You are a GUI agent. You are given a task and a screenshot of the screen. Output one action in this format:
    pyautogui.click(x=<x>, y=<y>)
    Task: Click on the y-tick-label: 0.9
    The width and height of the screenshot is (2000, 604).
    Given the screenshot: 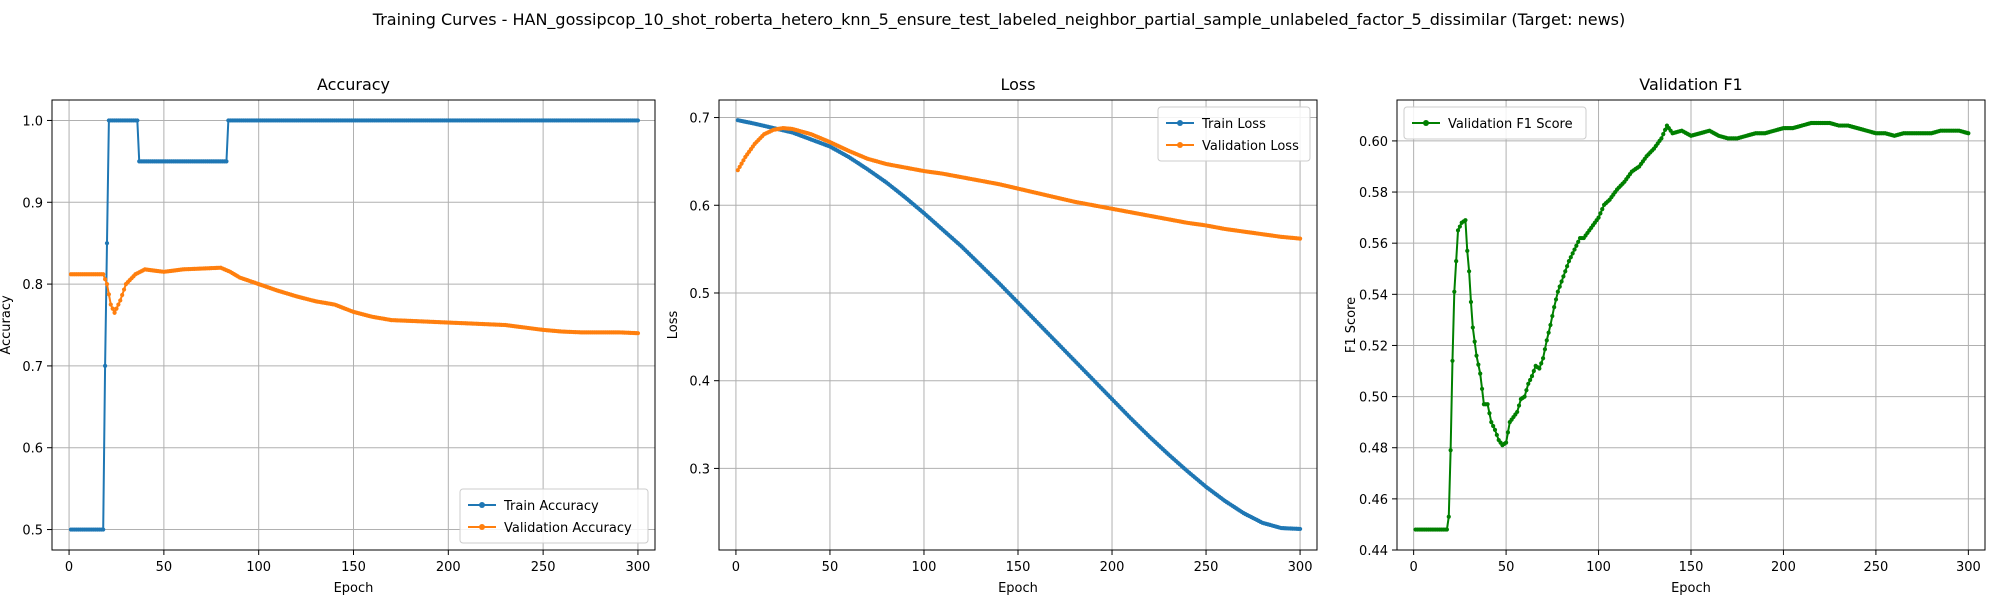 What is the action you would take?
    pyautogui.click(x=32, y=203)
    